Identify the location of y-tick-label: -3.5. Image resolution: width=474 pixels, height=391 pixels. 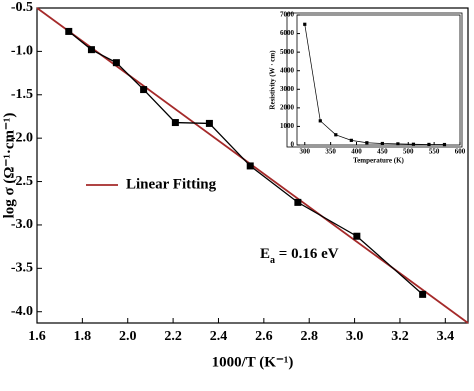
(22, 268).